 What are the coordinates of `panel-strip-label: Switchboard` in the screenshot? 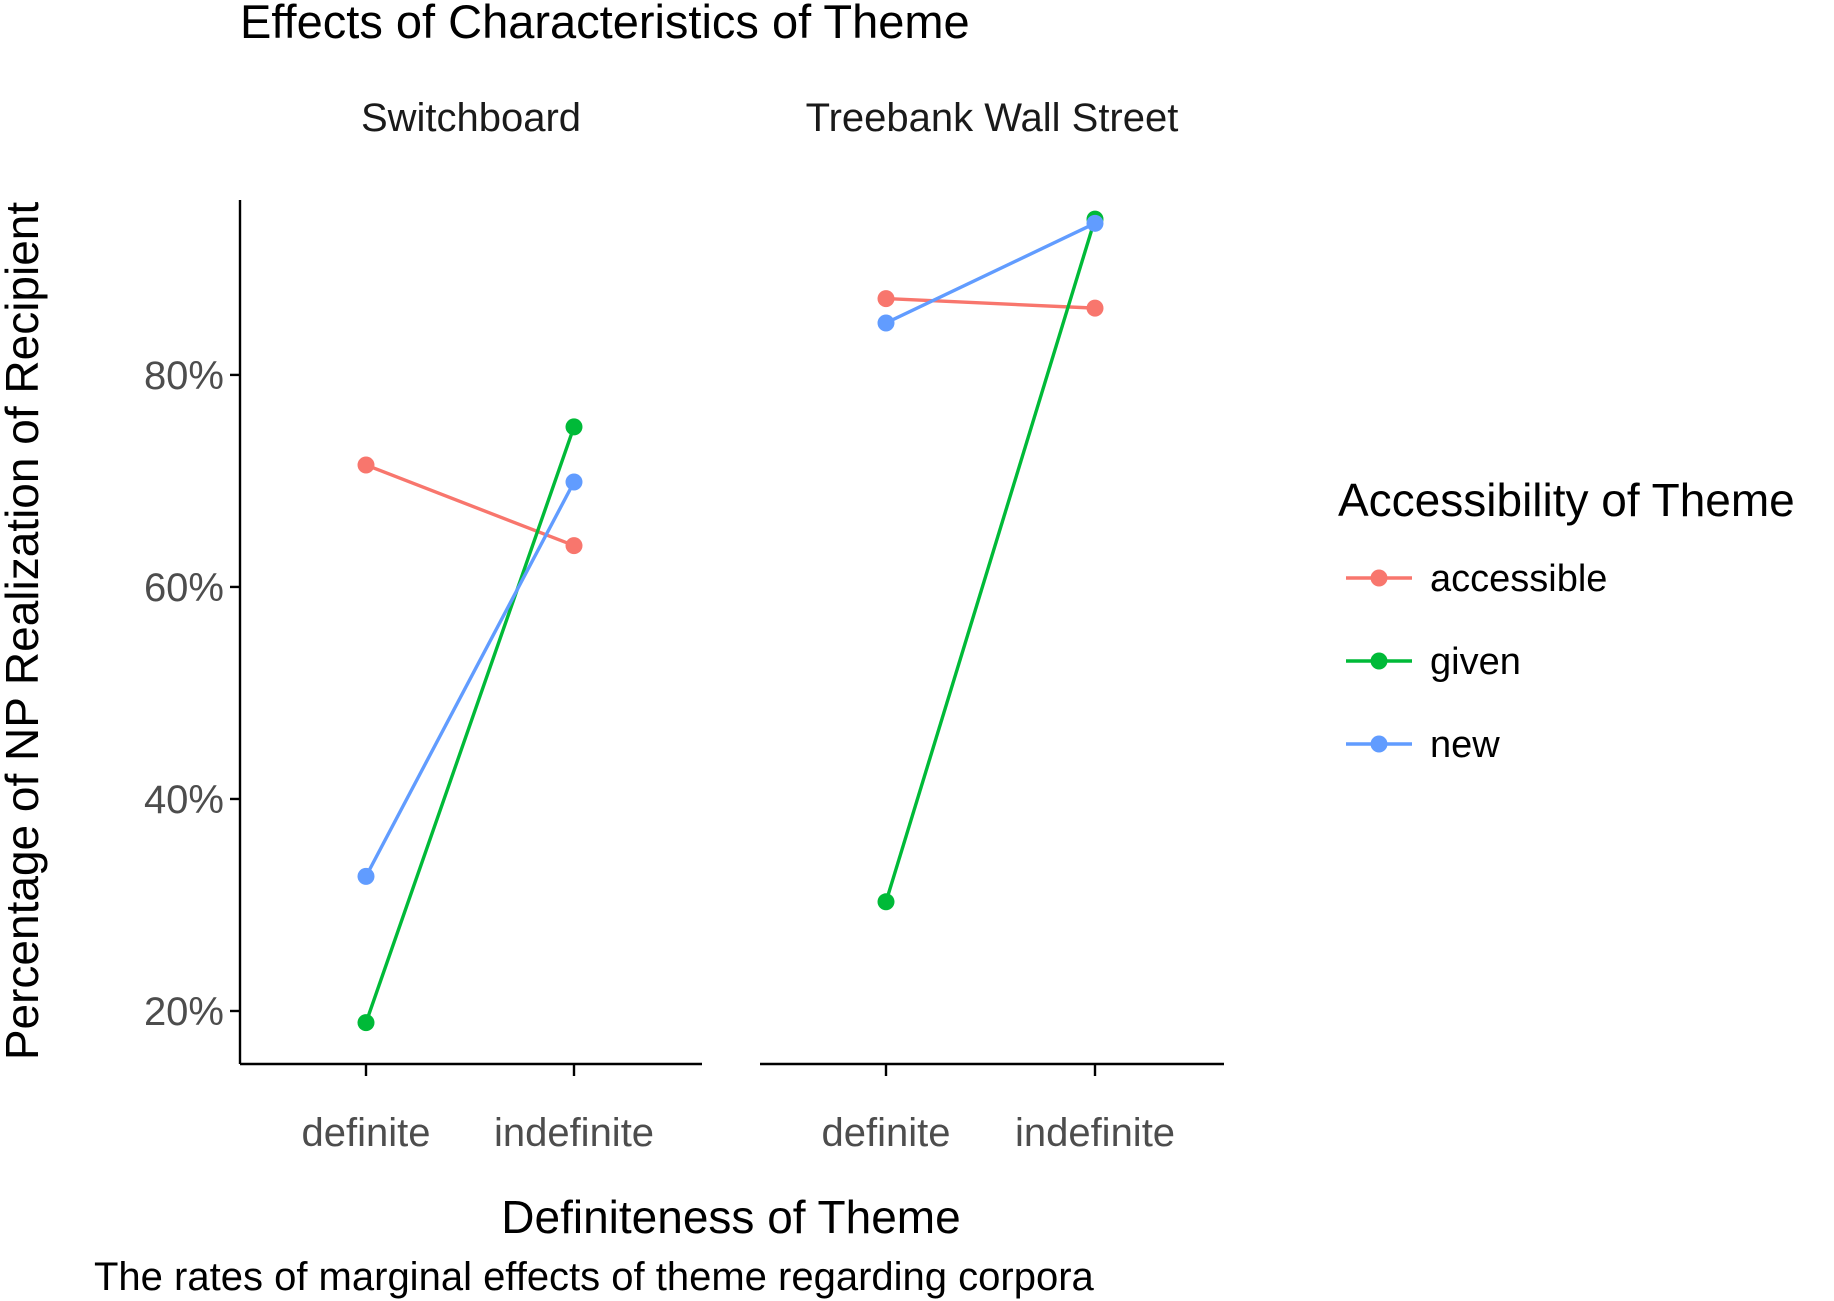 It's located at (471, 118).